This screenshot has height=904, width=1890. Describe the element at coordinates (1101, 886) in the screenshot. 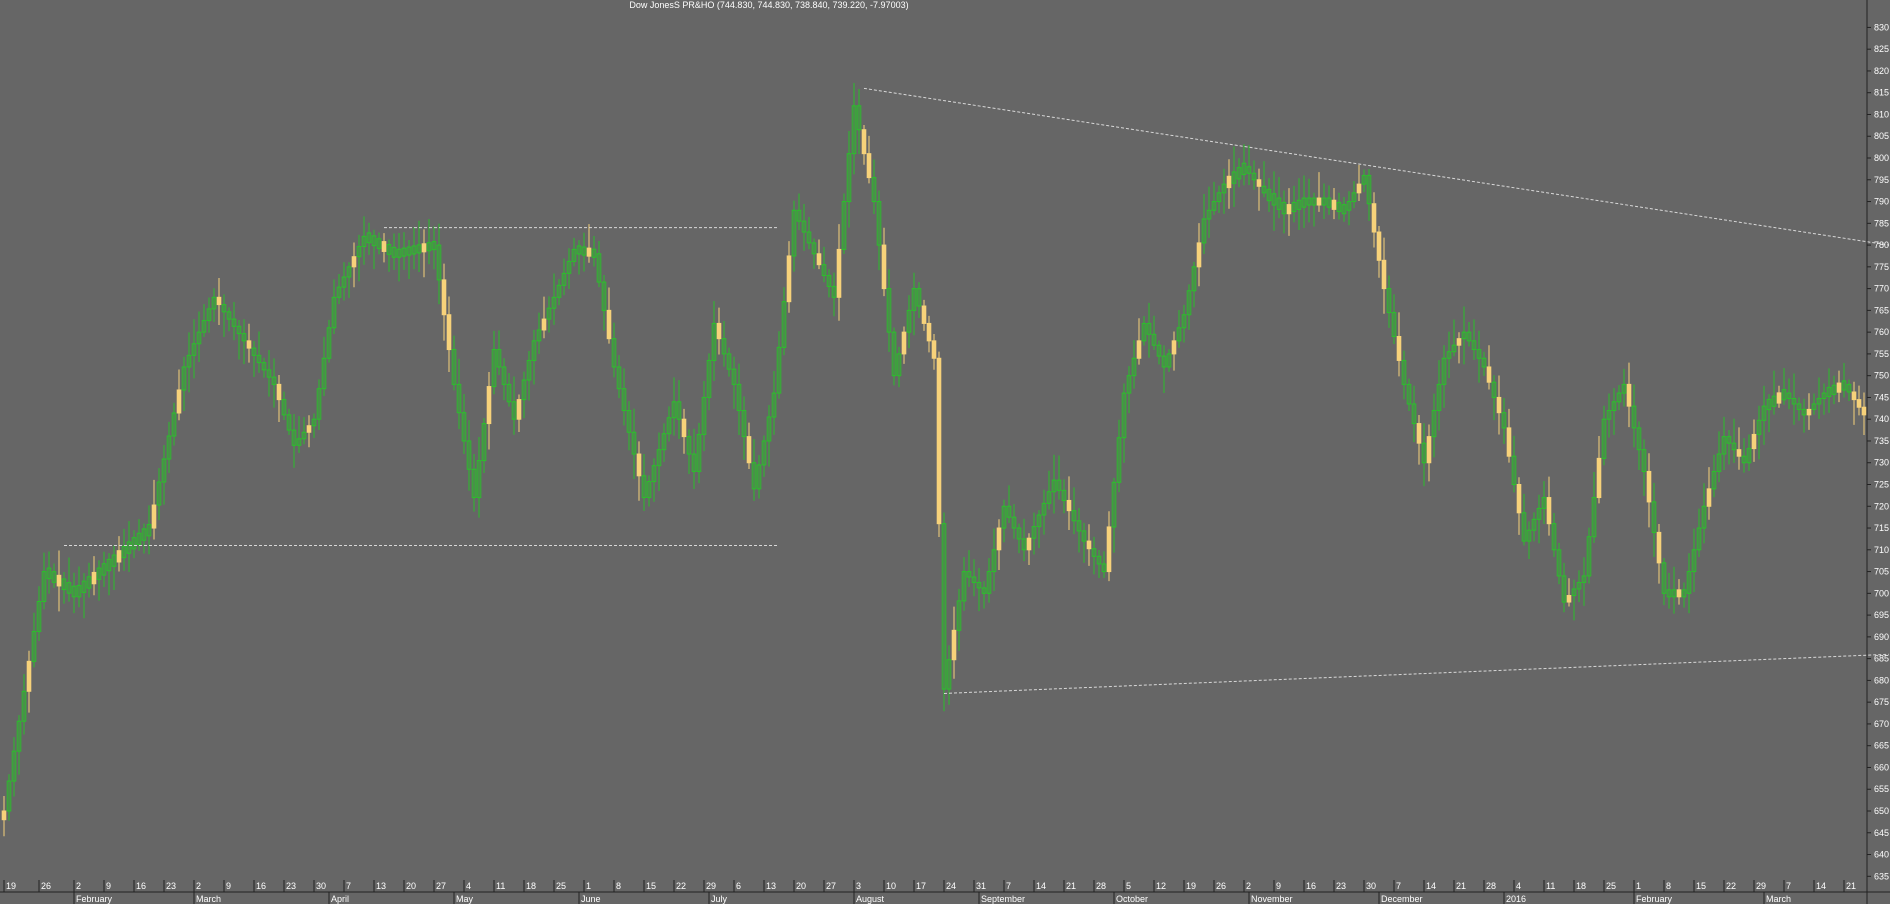

I see `x-day-label: 28` at that location.